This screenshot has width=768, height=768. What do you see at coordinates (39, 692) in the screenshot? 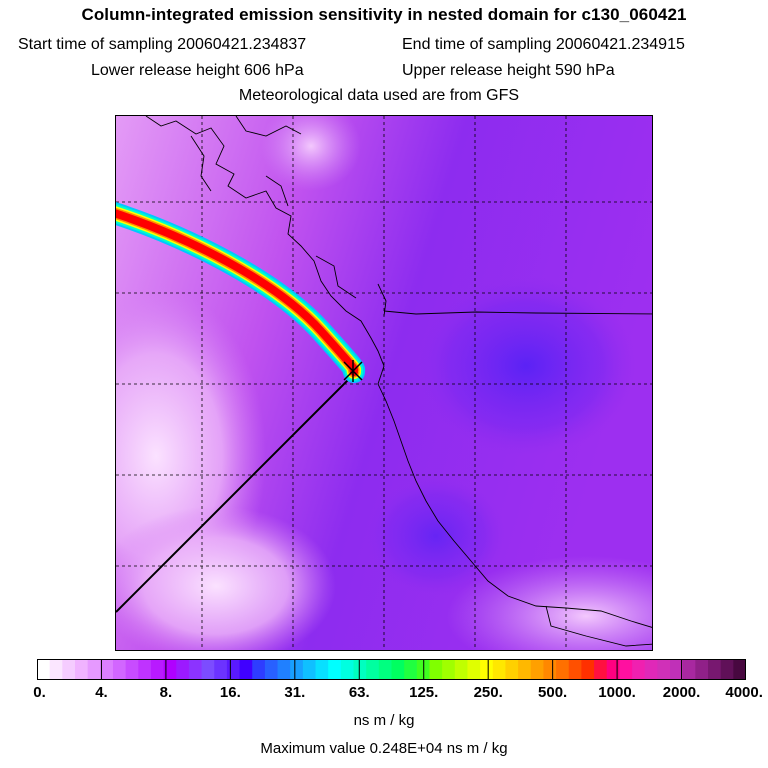
I see `colorbar-tick-label: 0.` at bounding box center [39, 692].